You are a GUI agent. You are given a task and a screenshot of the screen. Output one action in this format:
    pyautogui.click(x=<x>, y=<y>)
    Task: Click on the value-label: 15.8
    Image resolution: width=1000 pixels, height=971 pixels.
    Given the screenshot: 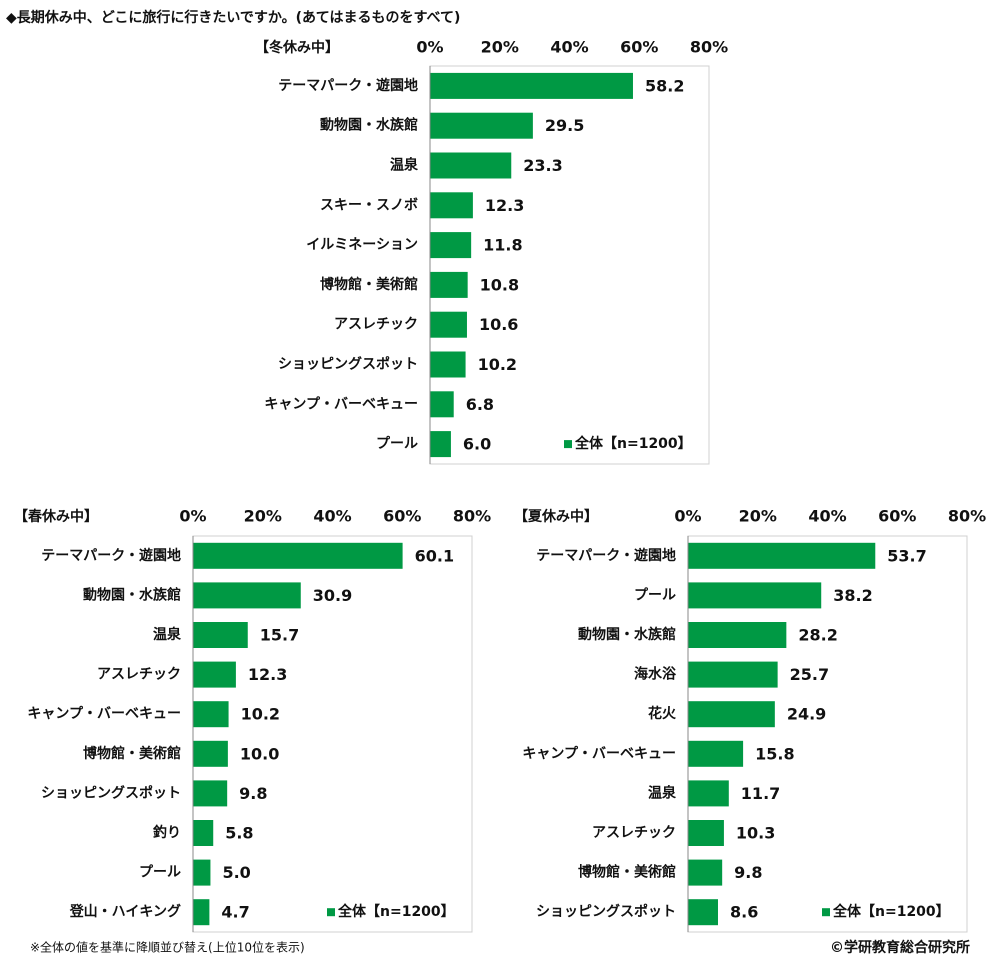 What is the action you would take?
    pyautogui.click(x=774, y=753)
    